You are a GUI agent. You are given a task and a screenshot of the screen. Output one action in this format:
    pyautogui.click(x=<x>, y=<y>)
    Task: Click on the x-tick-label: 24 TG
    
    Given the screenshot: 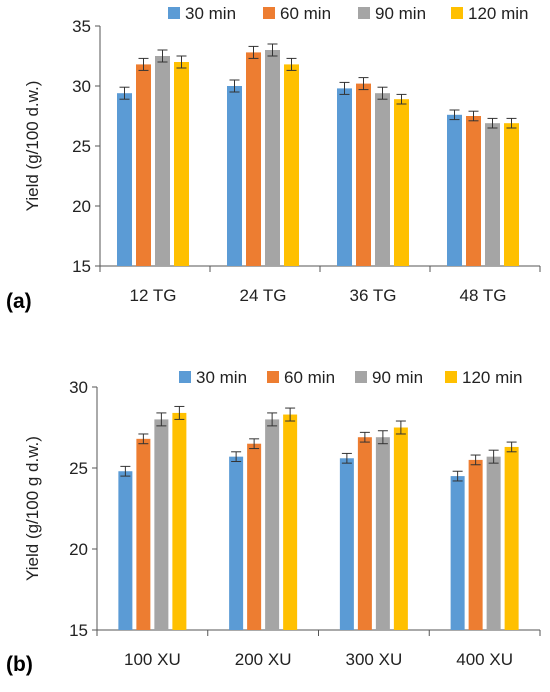 What is the action you would take?
    pyautogui.click(x=263, y=295)
    